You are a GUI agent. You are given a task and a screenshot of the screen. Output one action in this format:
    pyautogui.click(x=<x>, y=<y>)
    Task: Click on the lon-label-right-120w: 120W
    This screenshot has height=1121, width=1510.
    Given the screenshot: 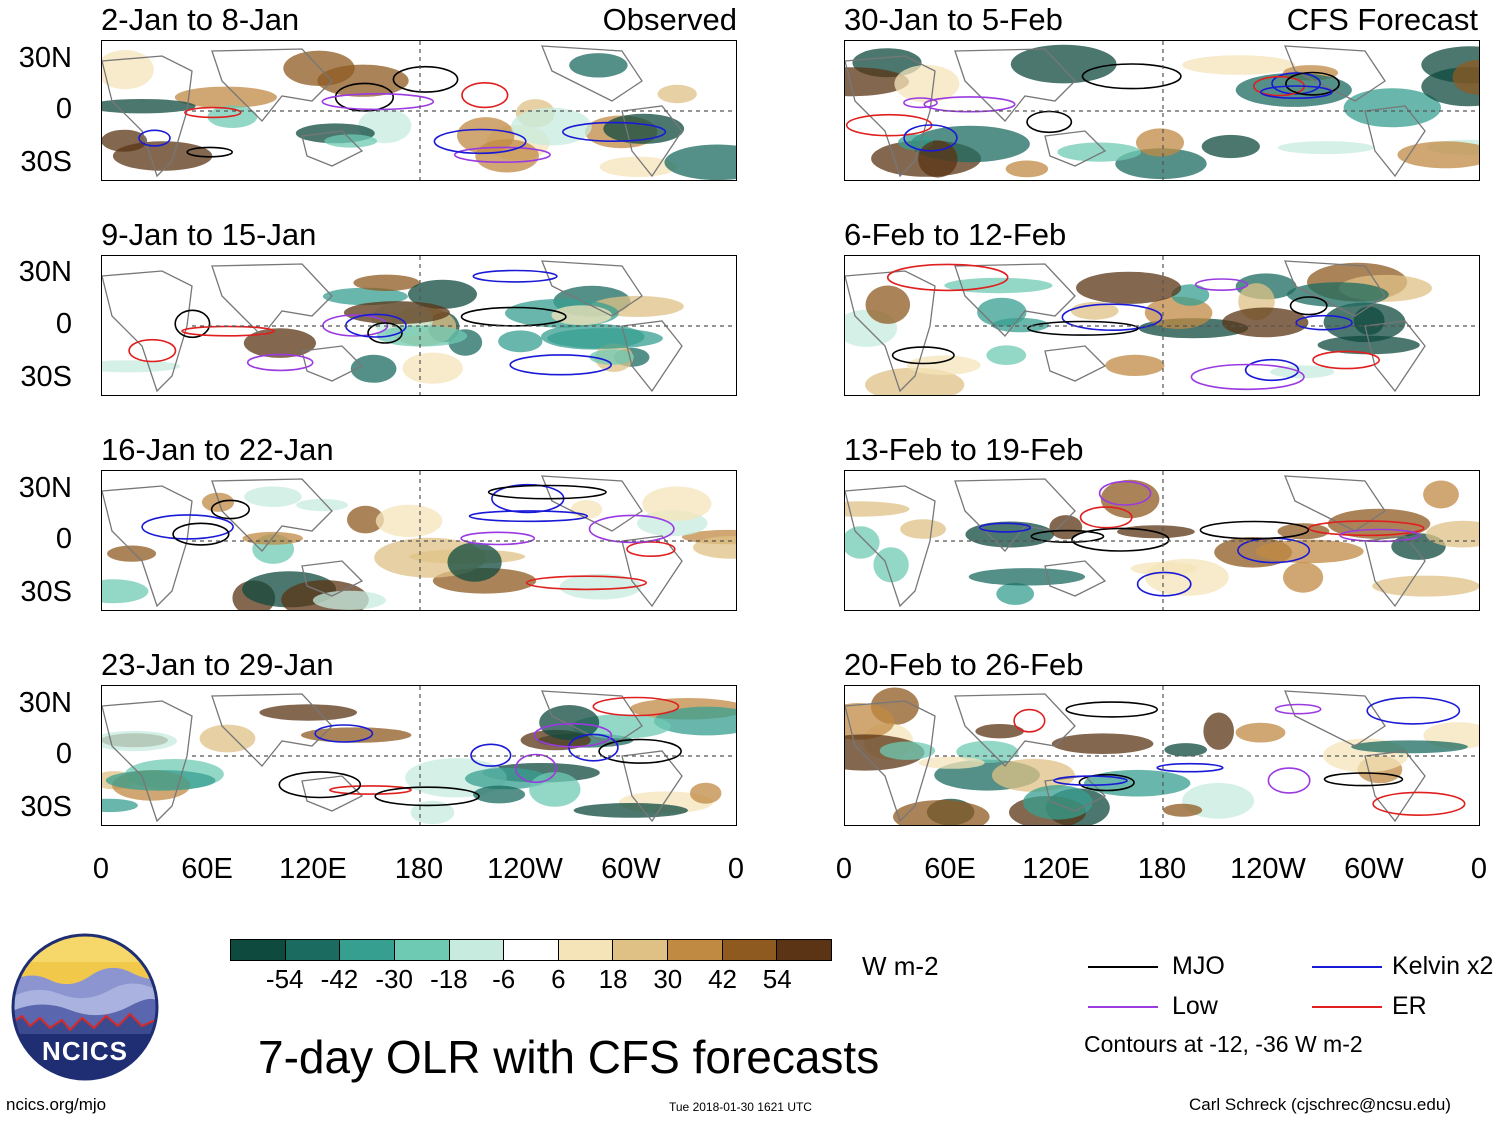 What is the action you would take?
    pyautogui.click(x=1268, y=869)
    